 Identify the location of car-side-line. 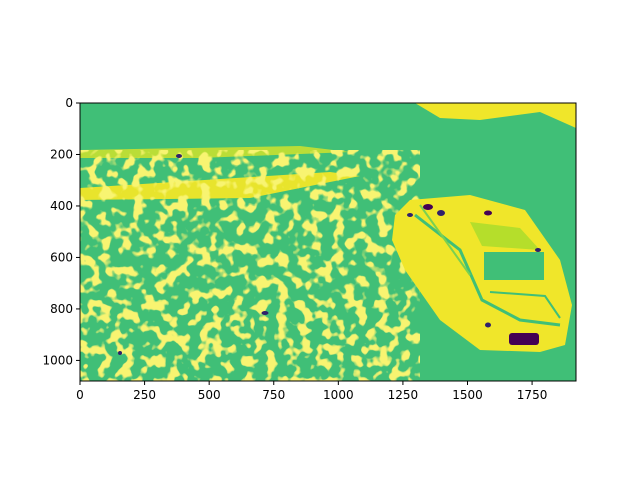
(445, 240).